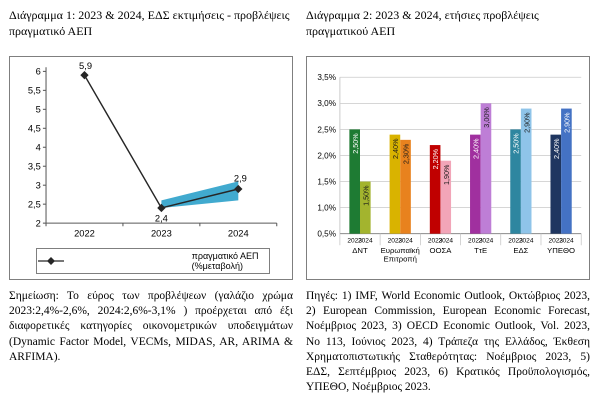 This screenshot has height=406, width=600. I want to click on y-tick-label: 2,5, so click(34, 204).